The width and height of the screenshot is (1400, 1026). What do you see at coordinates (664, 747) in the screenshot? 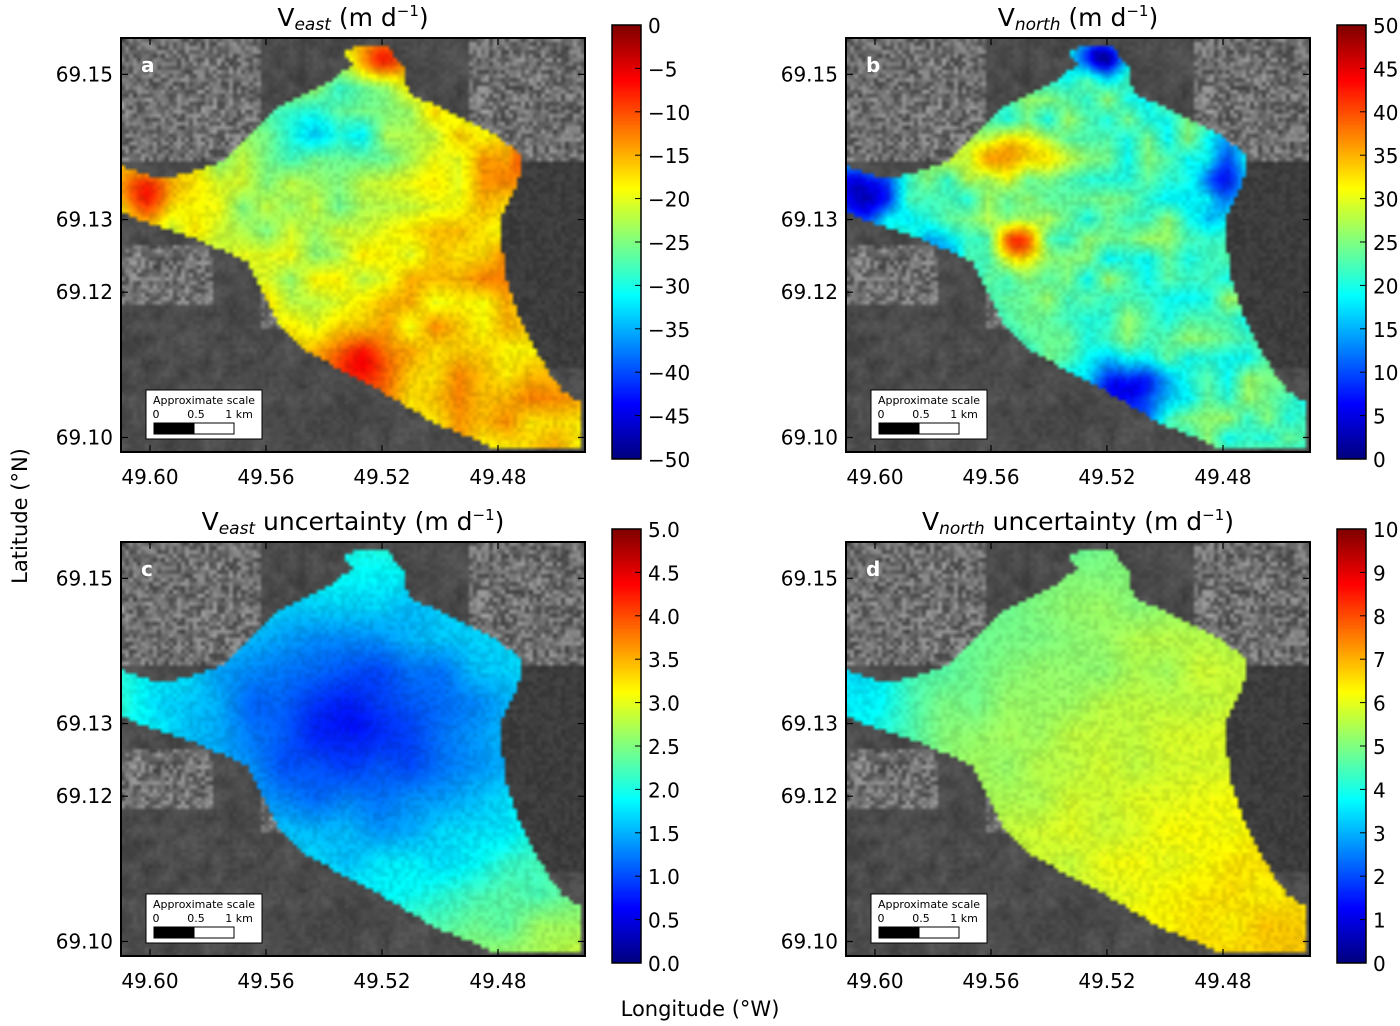
I see `colorbar-tick-label: 2.5` at bounding box center [664, 747].